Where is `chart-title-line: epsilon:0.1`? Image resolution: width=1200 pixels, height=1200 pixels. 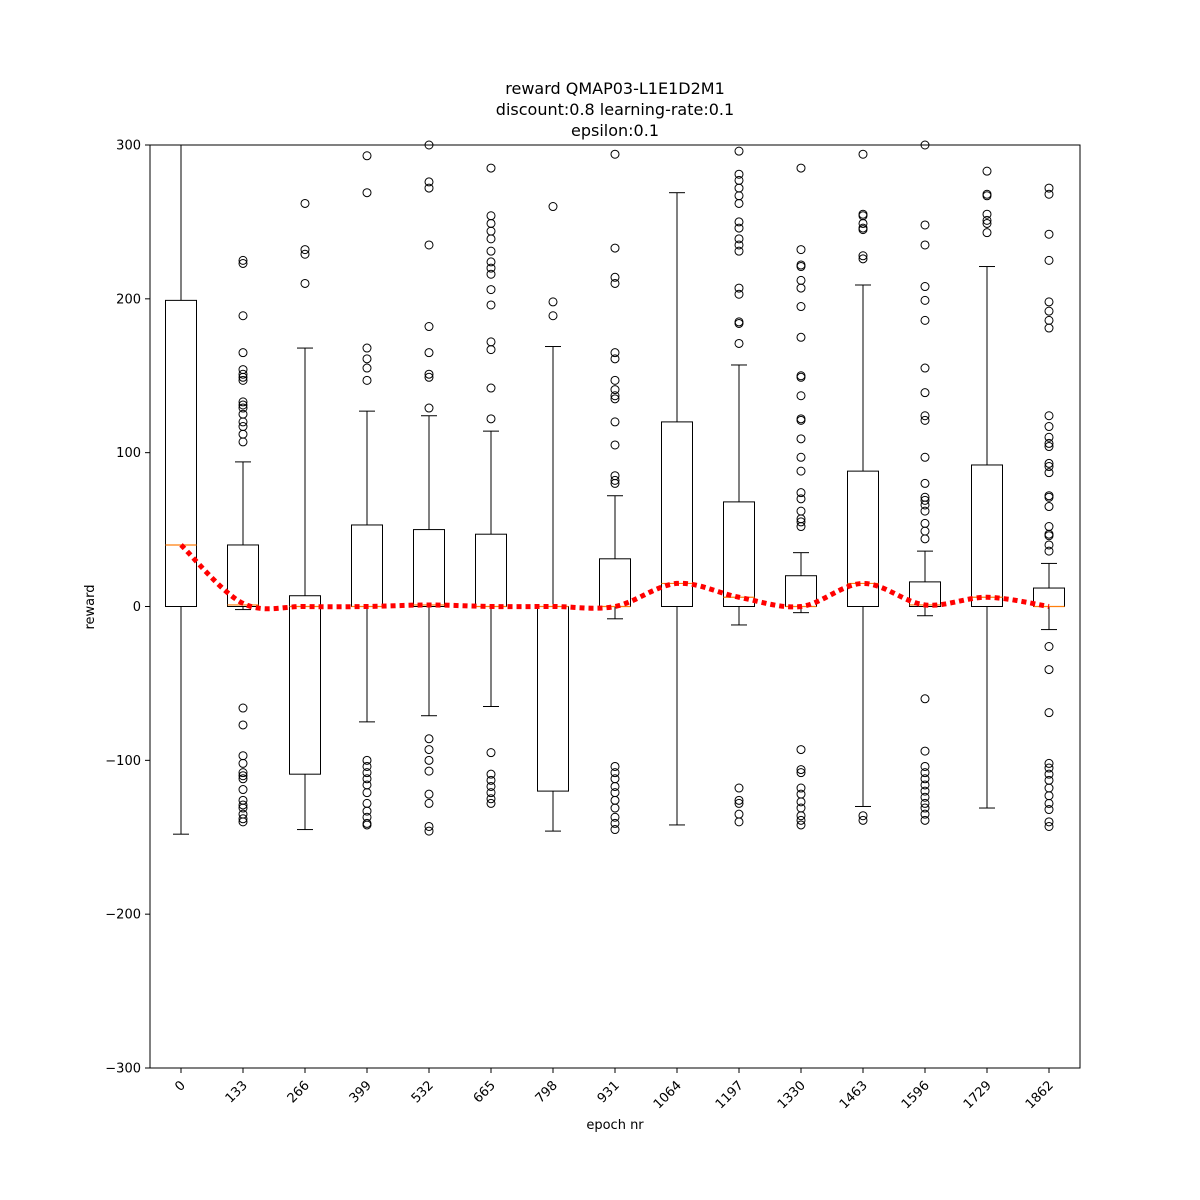
chart-title-line: epsilon:0.1 is located at coordinates (615, 130).